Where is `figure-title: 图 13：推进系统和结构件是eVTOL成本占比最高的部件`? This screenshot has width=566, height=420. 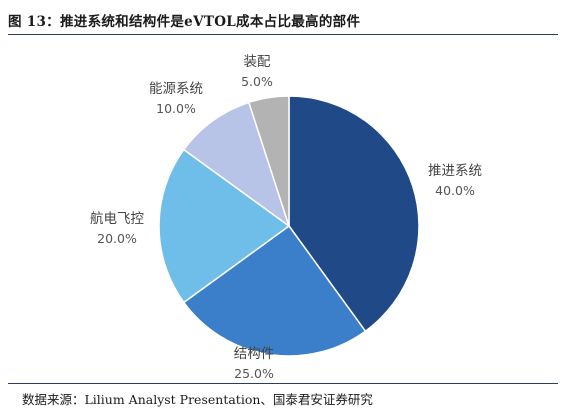 figure-title: 图 13：推进系统和结构件是eVTOL成本占比最高的部件 is located at coordinates (184, 22).